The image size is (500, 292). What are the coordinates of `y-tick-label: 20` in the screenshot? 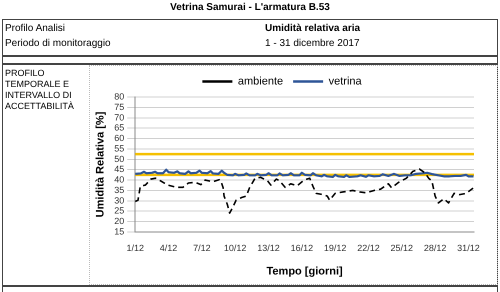 It's located at (119, 221).